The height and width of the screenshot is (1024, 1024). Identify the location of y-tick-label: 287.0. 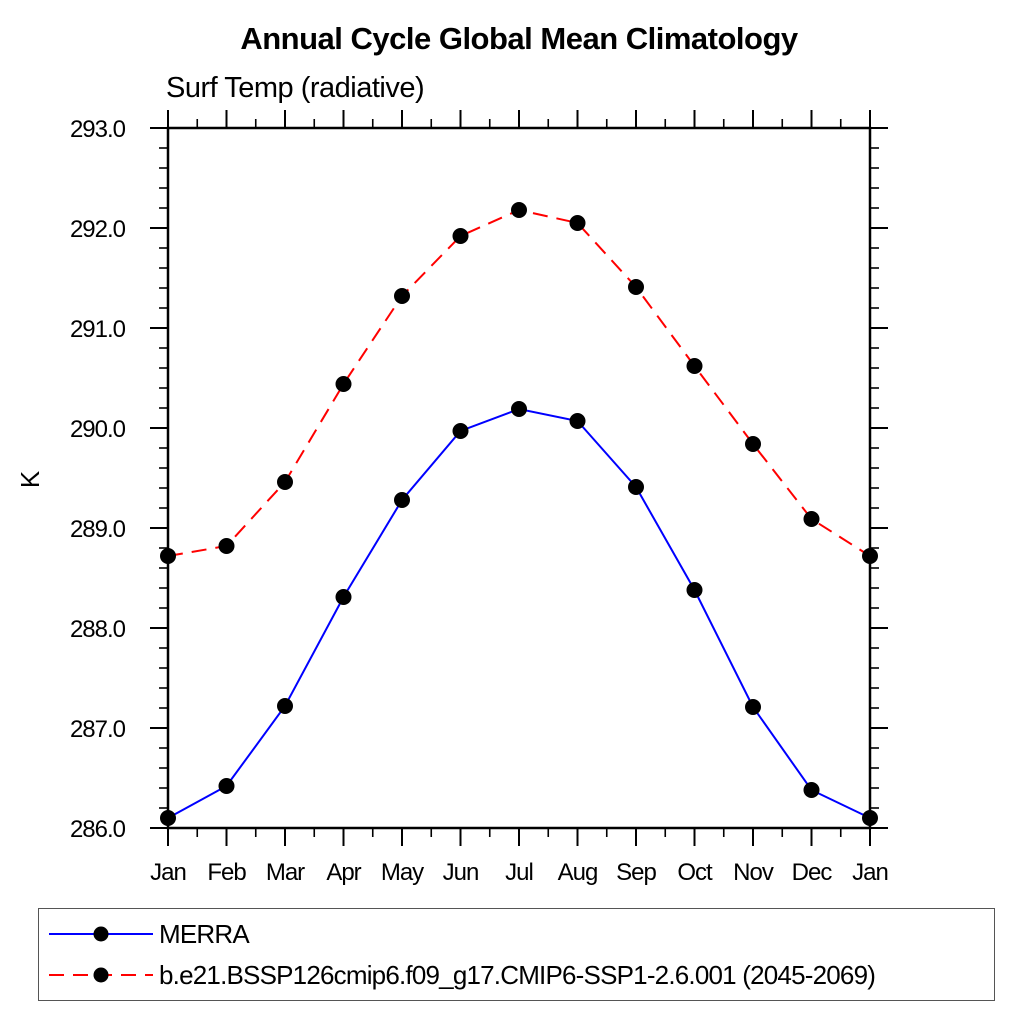
(98, 729).